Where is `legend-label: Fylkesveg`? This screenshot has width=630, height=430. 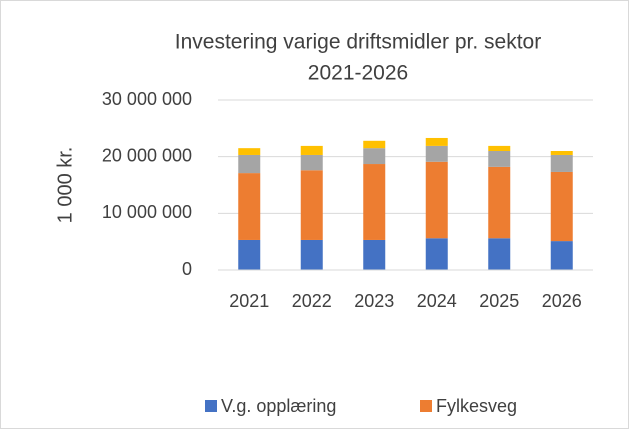
legend-label: Fylkesveg is located at coordinates (476, 406).